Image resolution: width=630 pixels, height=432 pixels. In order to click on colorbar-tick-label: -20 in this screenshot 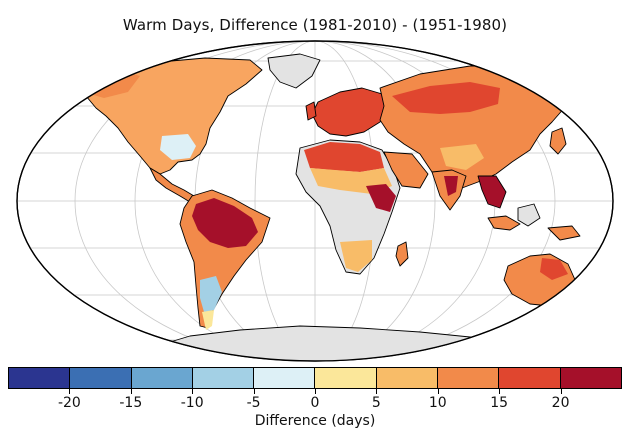, I will do `click(69, 403)`.